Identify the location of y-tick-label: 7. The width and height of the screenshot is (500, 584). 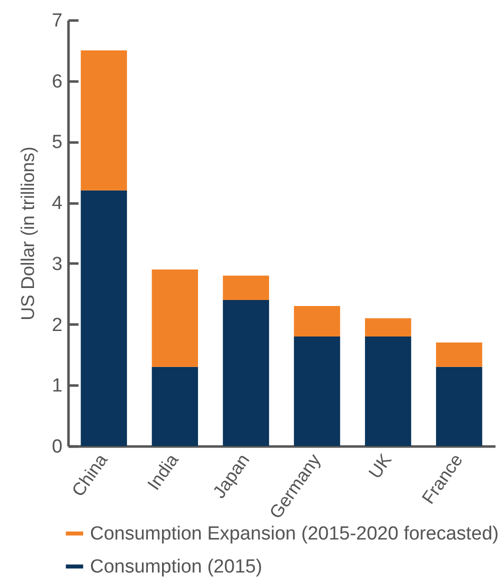
(57, 21).